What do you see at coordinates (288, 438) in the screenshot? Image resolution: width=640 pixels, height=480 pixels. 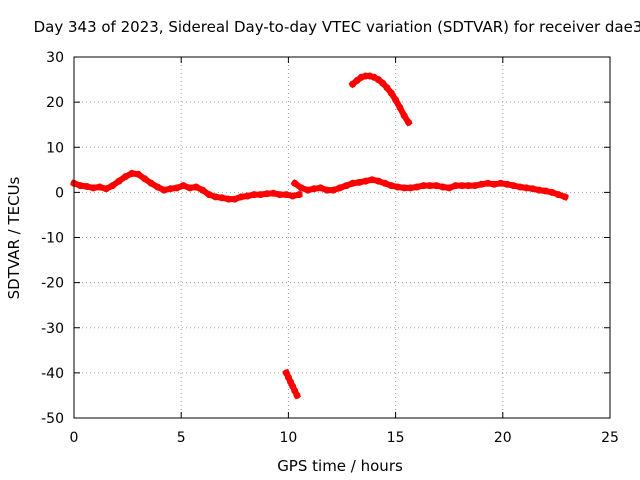 I see `x-tick-label: 10` at bounding box center [288, 438].